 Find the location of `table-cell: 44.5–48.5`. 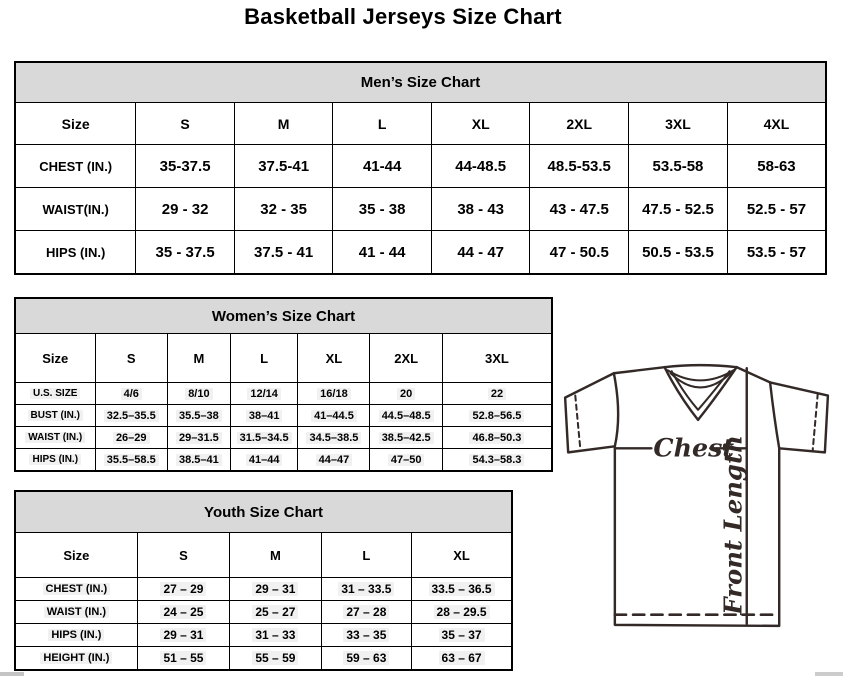

table-cell: 44.5–48.5 is located at coordinates (406, 415).